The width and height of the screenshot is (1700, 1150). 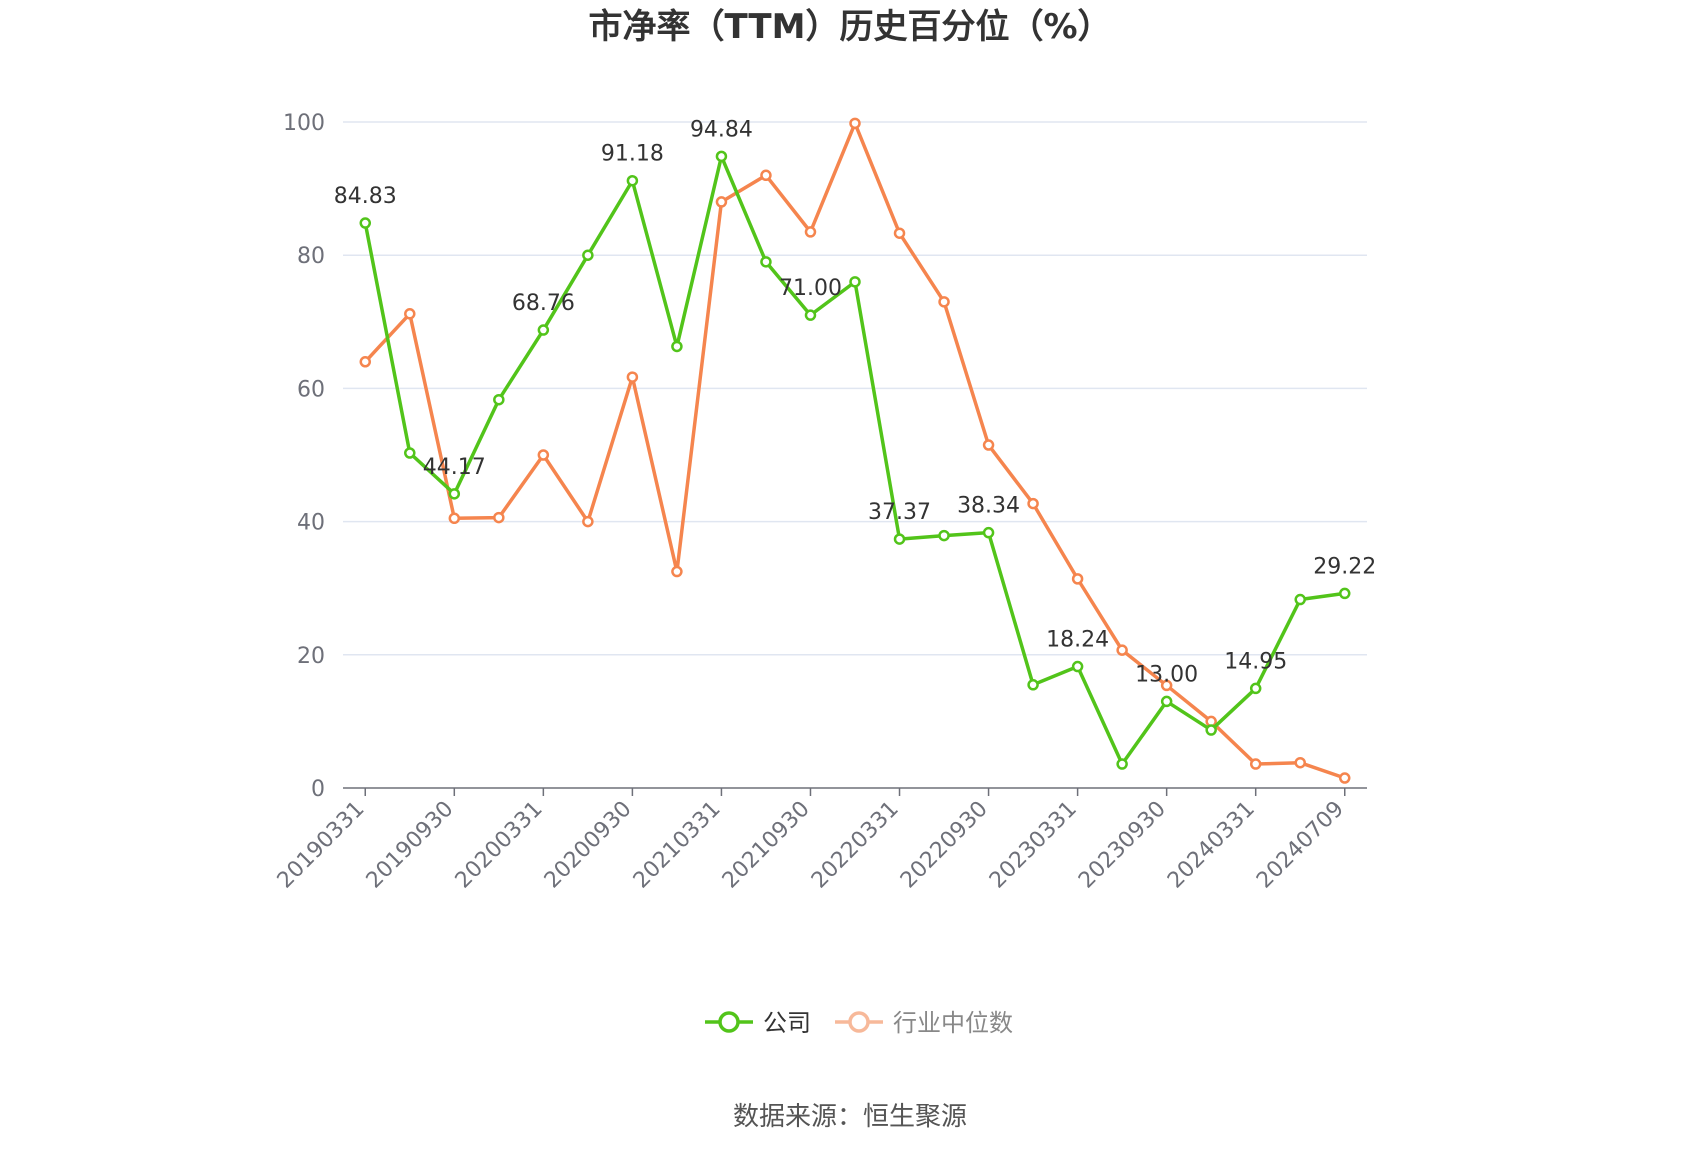 What do you see at coordinates (855, 845) in the screenshot?
I see `x-tick-label: 20220331` at bounding box center [855, 845].